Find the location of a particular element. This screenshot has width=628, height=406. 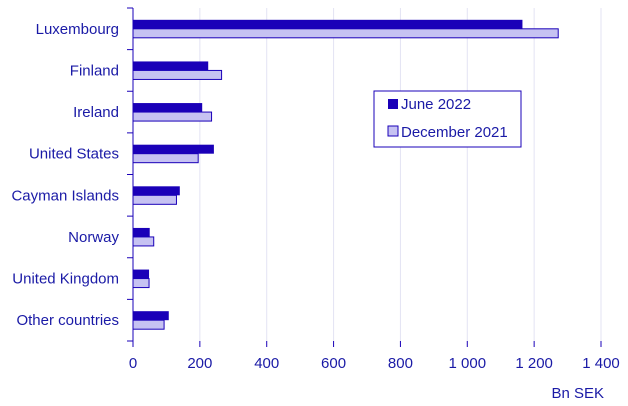

legend-label-june-2022: June 2022 is located at coordinates (436, 104).